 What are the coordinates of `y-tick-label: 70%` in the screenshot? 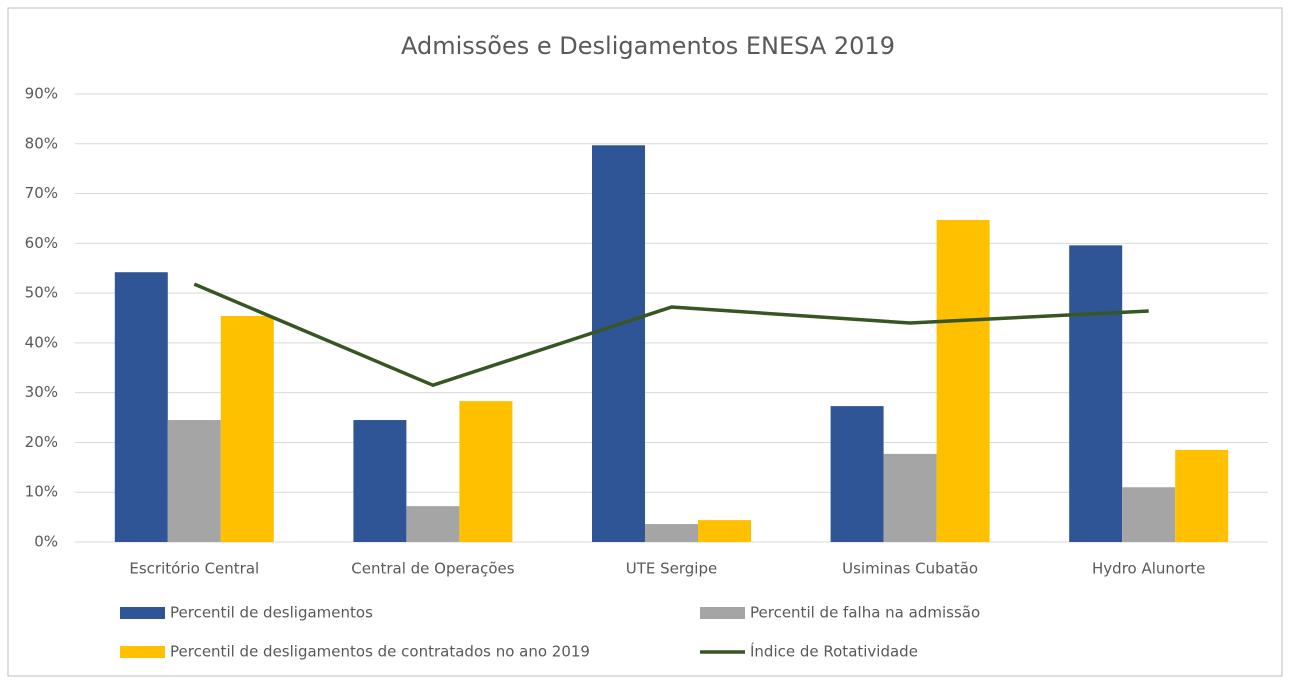 It's located at (41, 193).